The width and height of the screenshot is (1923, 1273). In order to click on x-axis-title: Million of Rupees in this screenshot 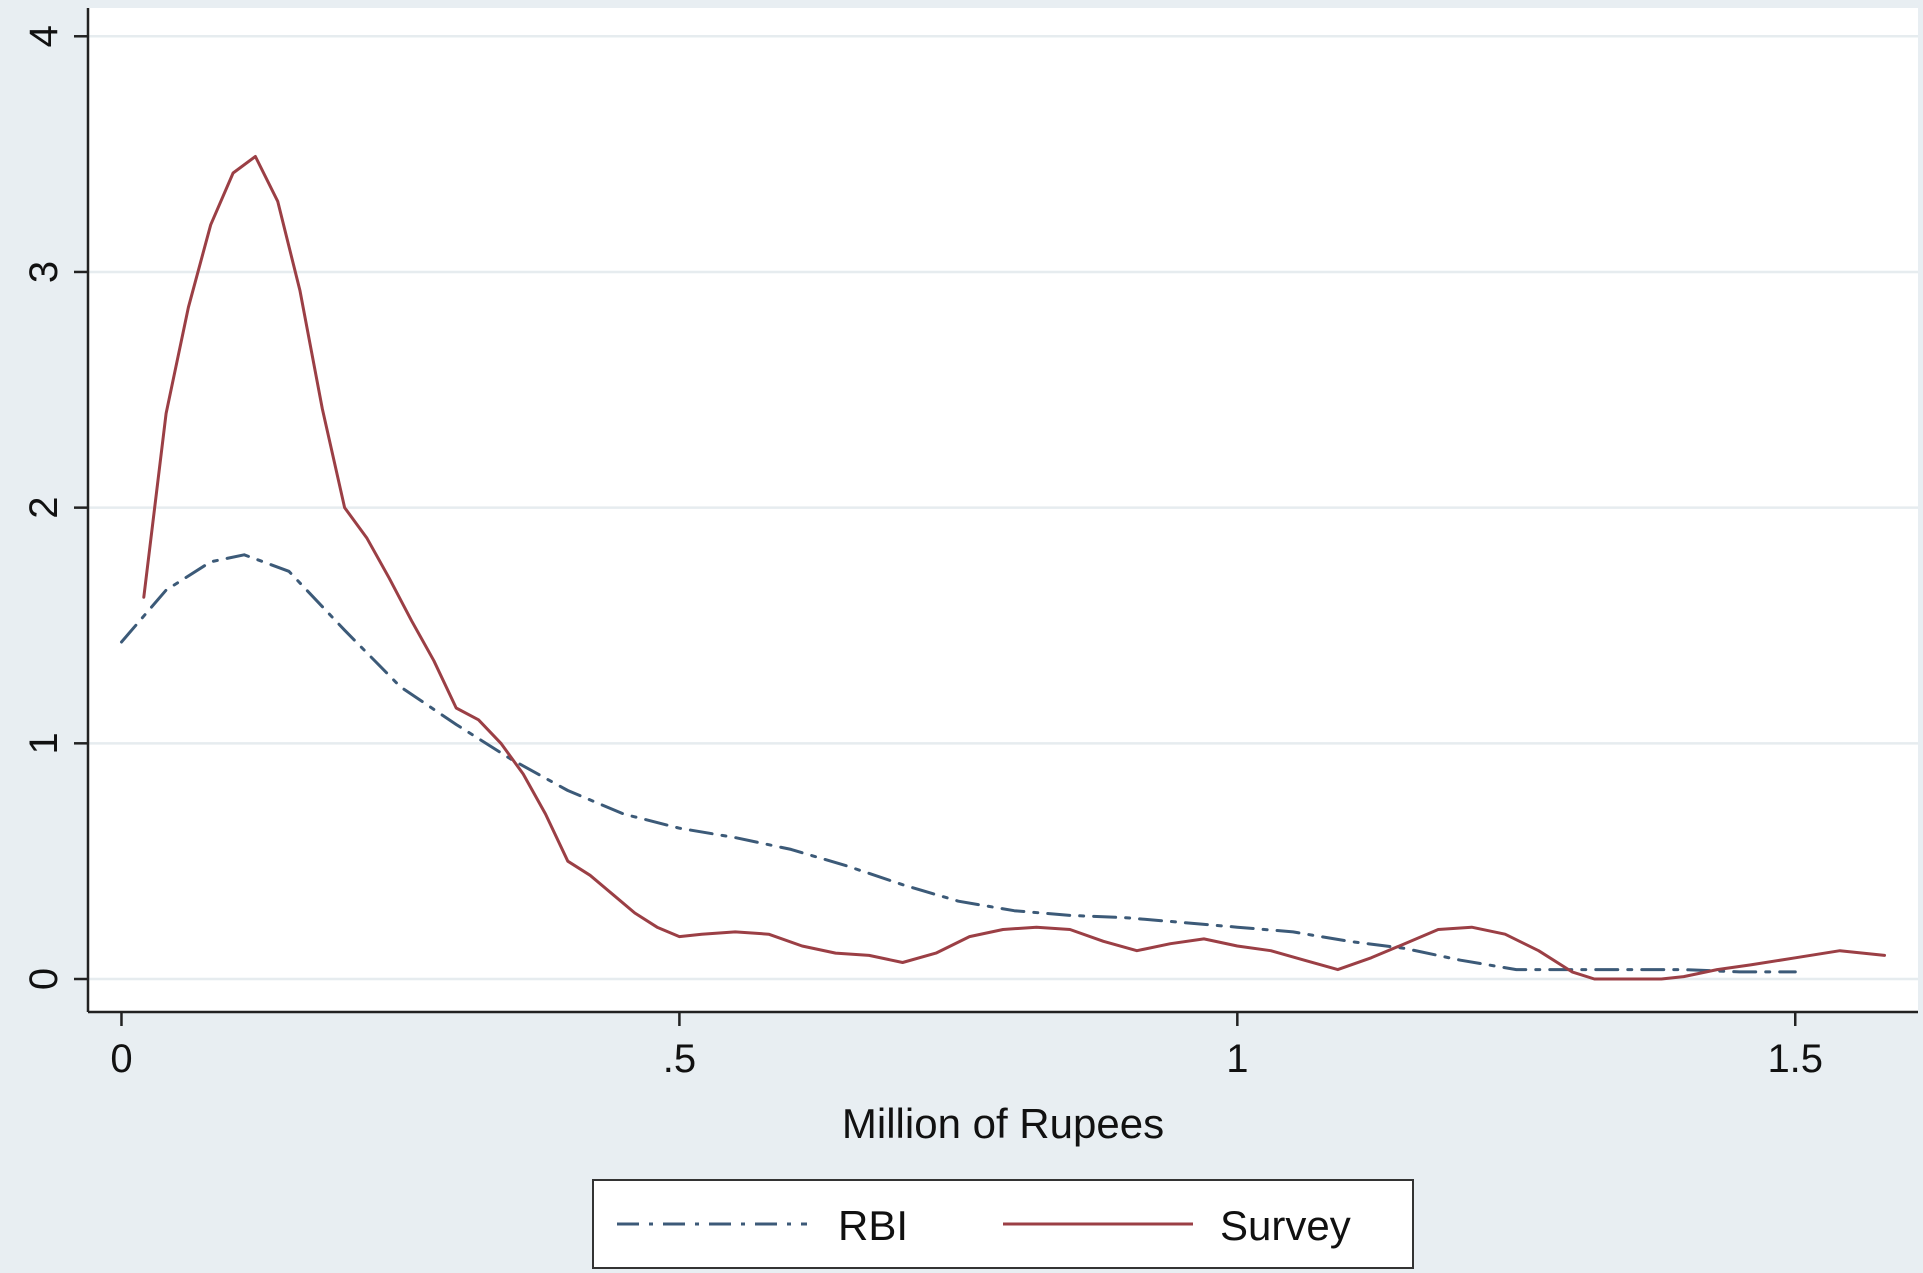, I will do `click(1003, 1123)`.